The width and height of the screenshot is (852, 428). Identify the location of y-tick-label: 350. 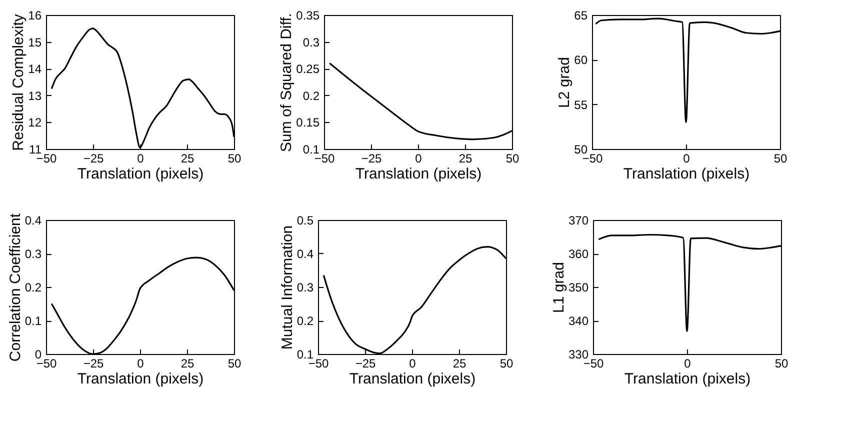
(578, 287).